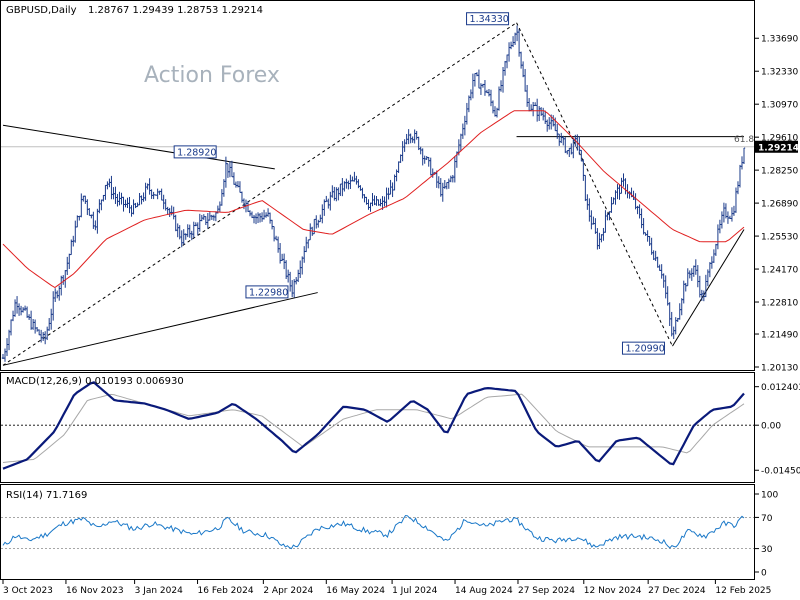 The height and width of the screenshot is (600, 800). I want to click on price-tick-label: 1.32330, so click(779, 73).